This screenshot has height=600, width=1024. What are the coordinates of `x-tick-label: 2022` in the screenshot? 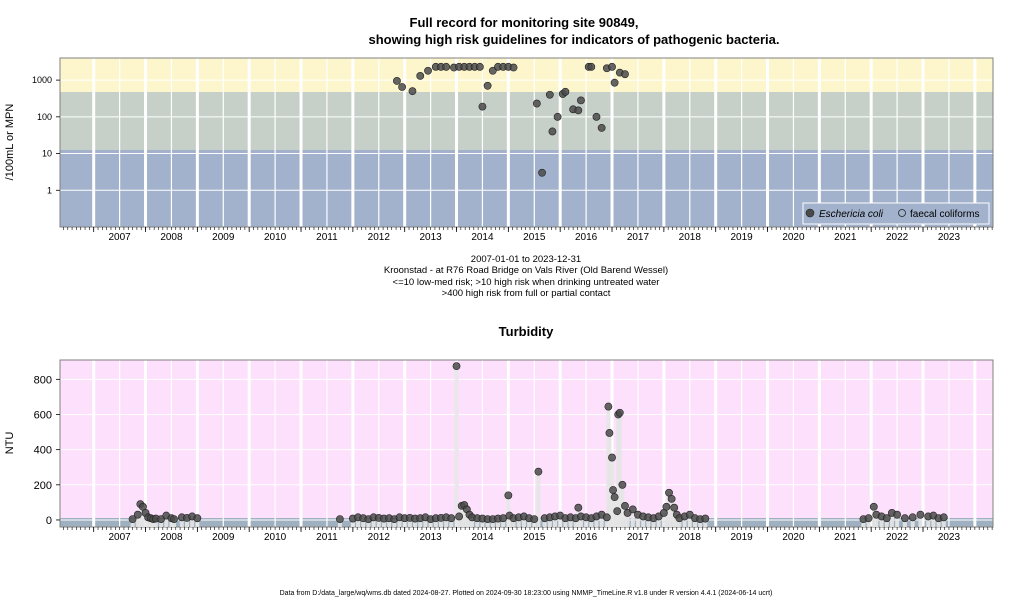 It's located at (897, 537).